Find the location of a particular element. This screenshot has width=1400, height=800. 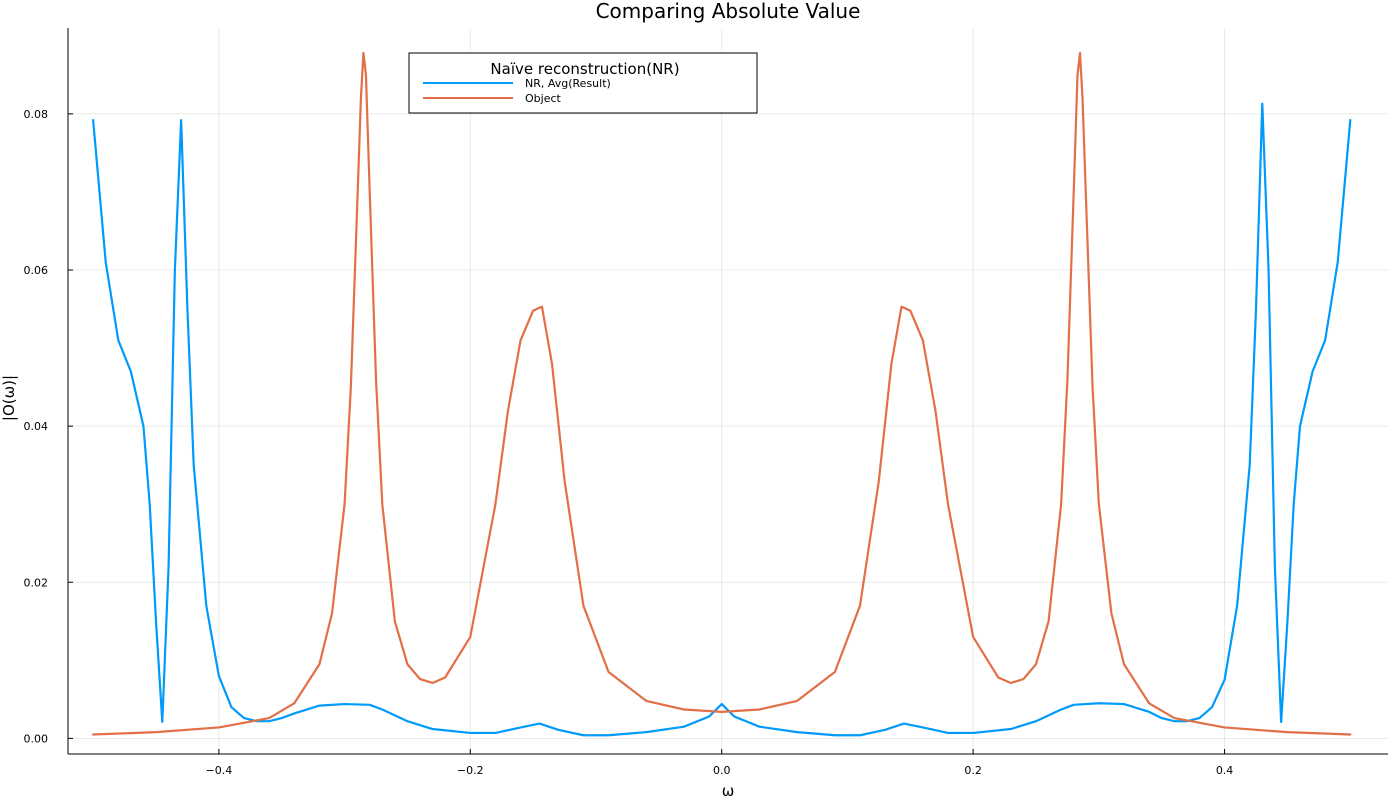

y-tick-label: 0.00 is located at coordinates (36, 738).